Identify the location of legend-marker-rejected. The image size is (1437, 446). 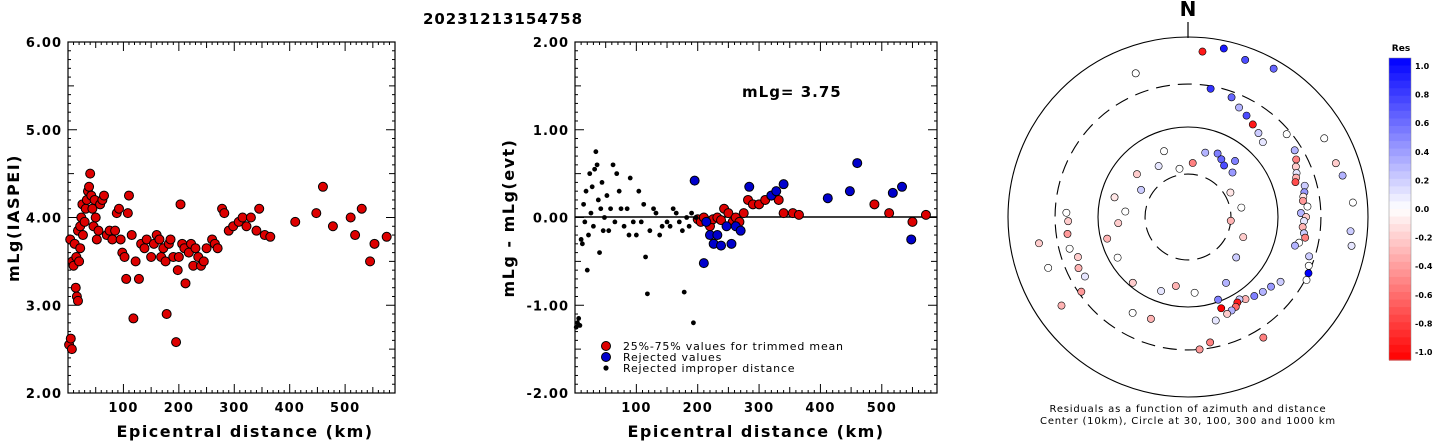
(606, 357).